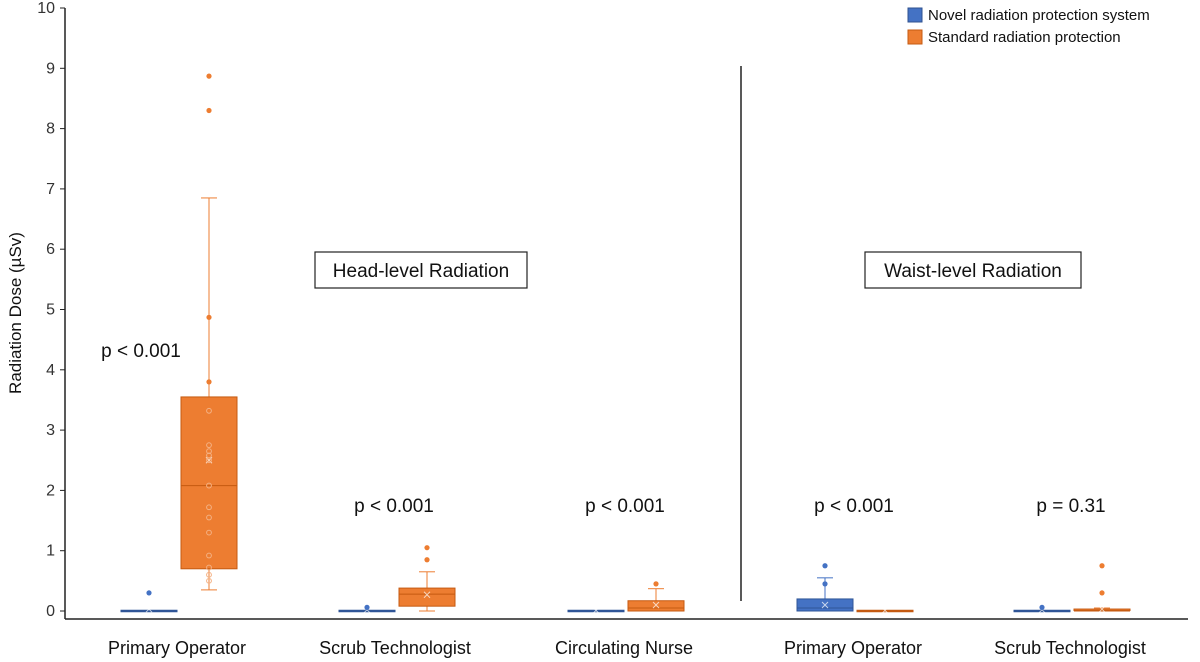  Describe the element at coordinates (50, 68) in the screenshot. I see `y-tick-label: 9` at that location.